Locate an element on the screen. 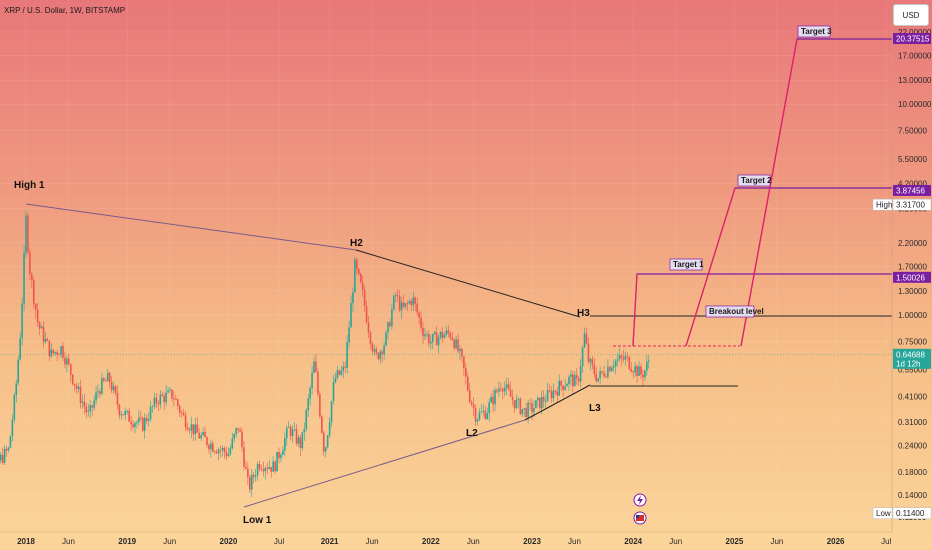  price-tick-label: 0.75000 is located at coordinates (912, 341).